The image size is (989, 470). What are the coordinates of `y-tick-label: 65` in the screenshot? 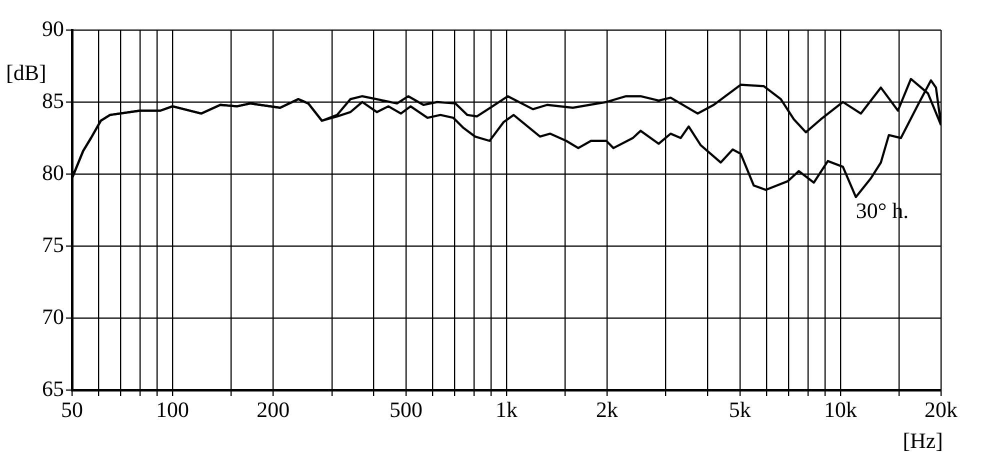 It's located at (53, 388).